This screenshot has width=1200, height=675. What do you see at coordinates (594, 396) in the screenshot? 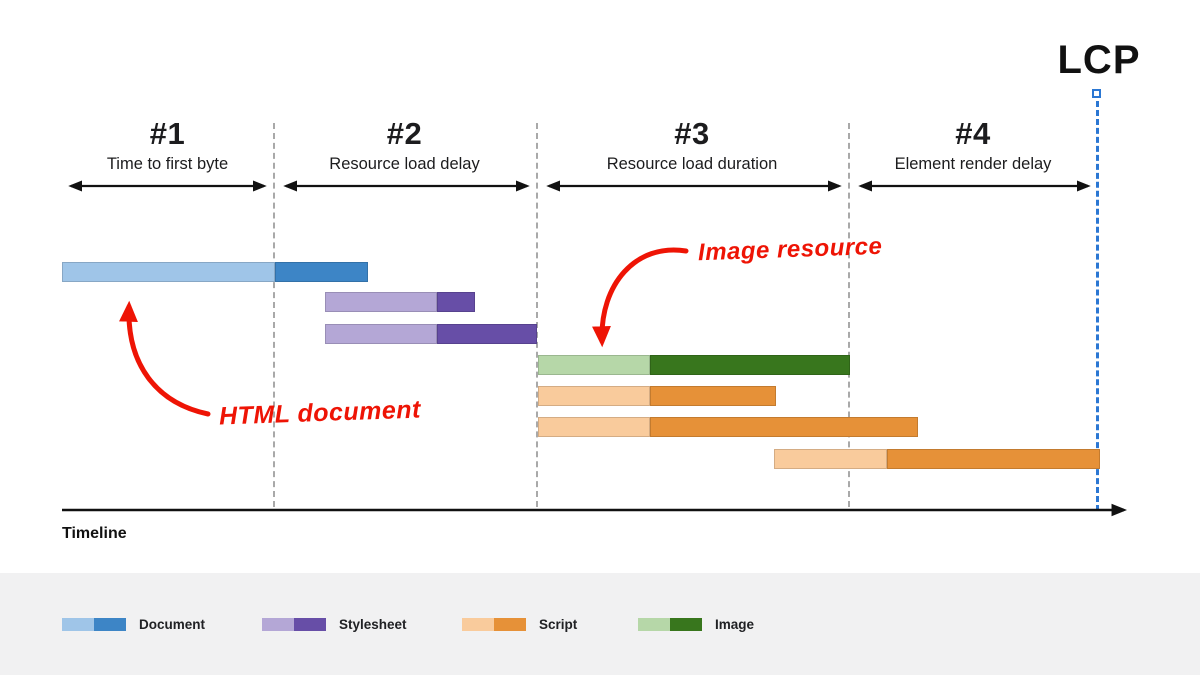
I see `bar-script-1-light` at bounding box center [594, 396].